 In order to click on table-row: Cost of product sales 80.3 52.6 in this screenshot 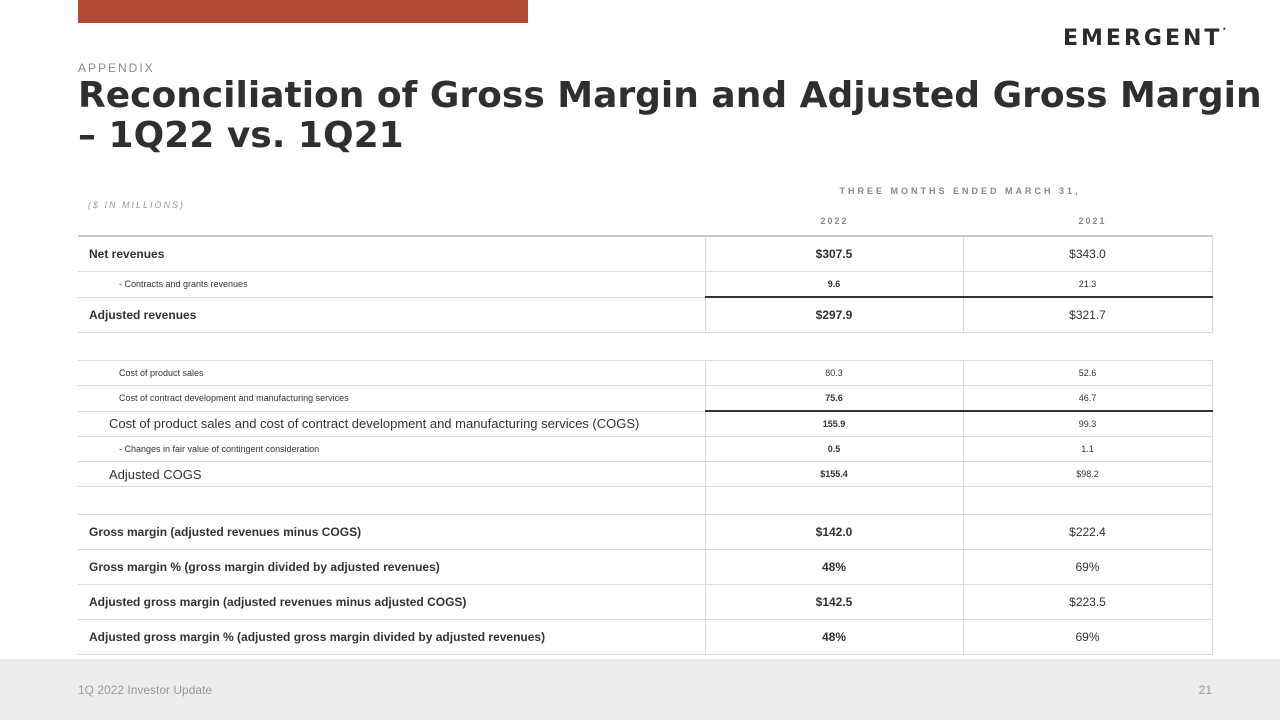, I will do `click(645, 373)`.